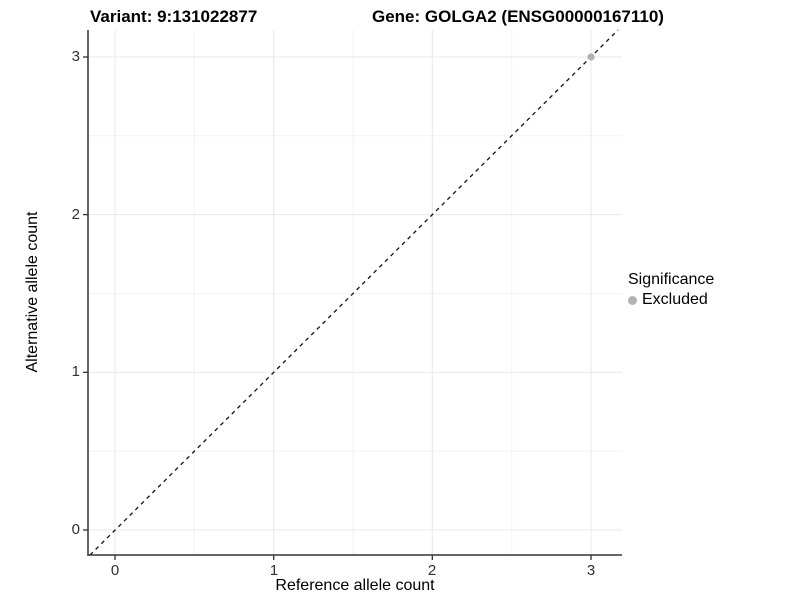 Image resolution: width=800 pixels, height=600 pixels. I want to click on x-tick-label-1: 1, so click(274, 570).